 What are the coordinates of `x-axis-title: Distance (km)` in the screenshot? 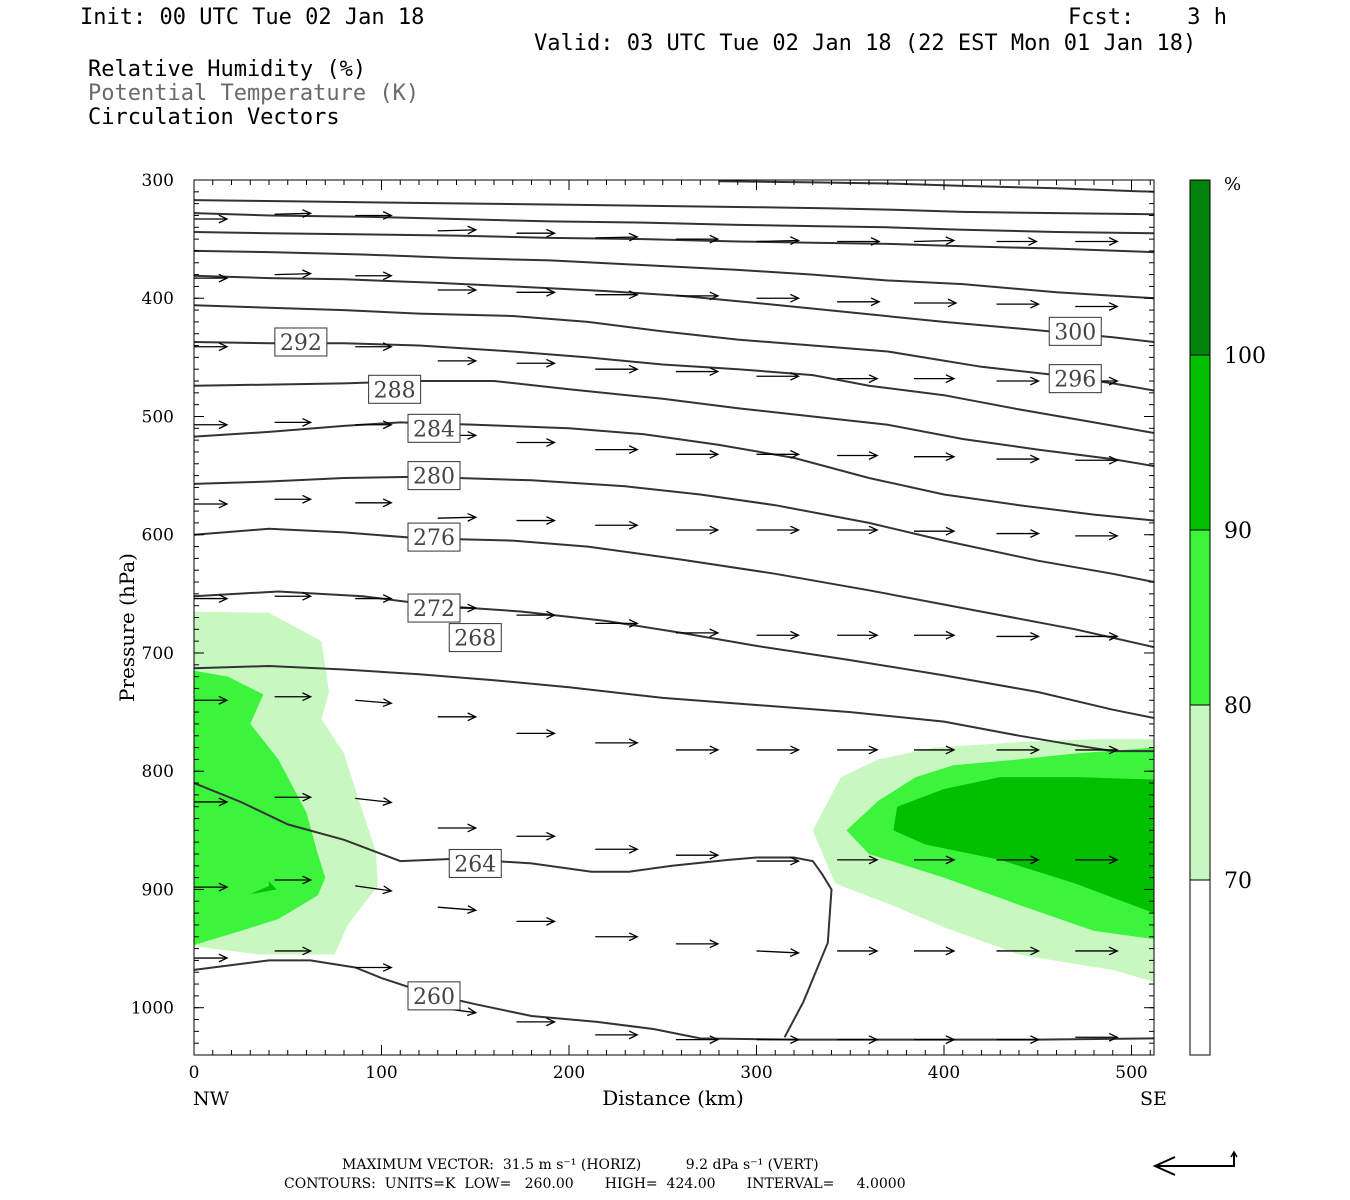 It's located at (673, 1098).